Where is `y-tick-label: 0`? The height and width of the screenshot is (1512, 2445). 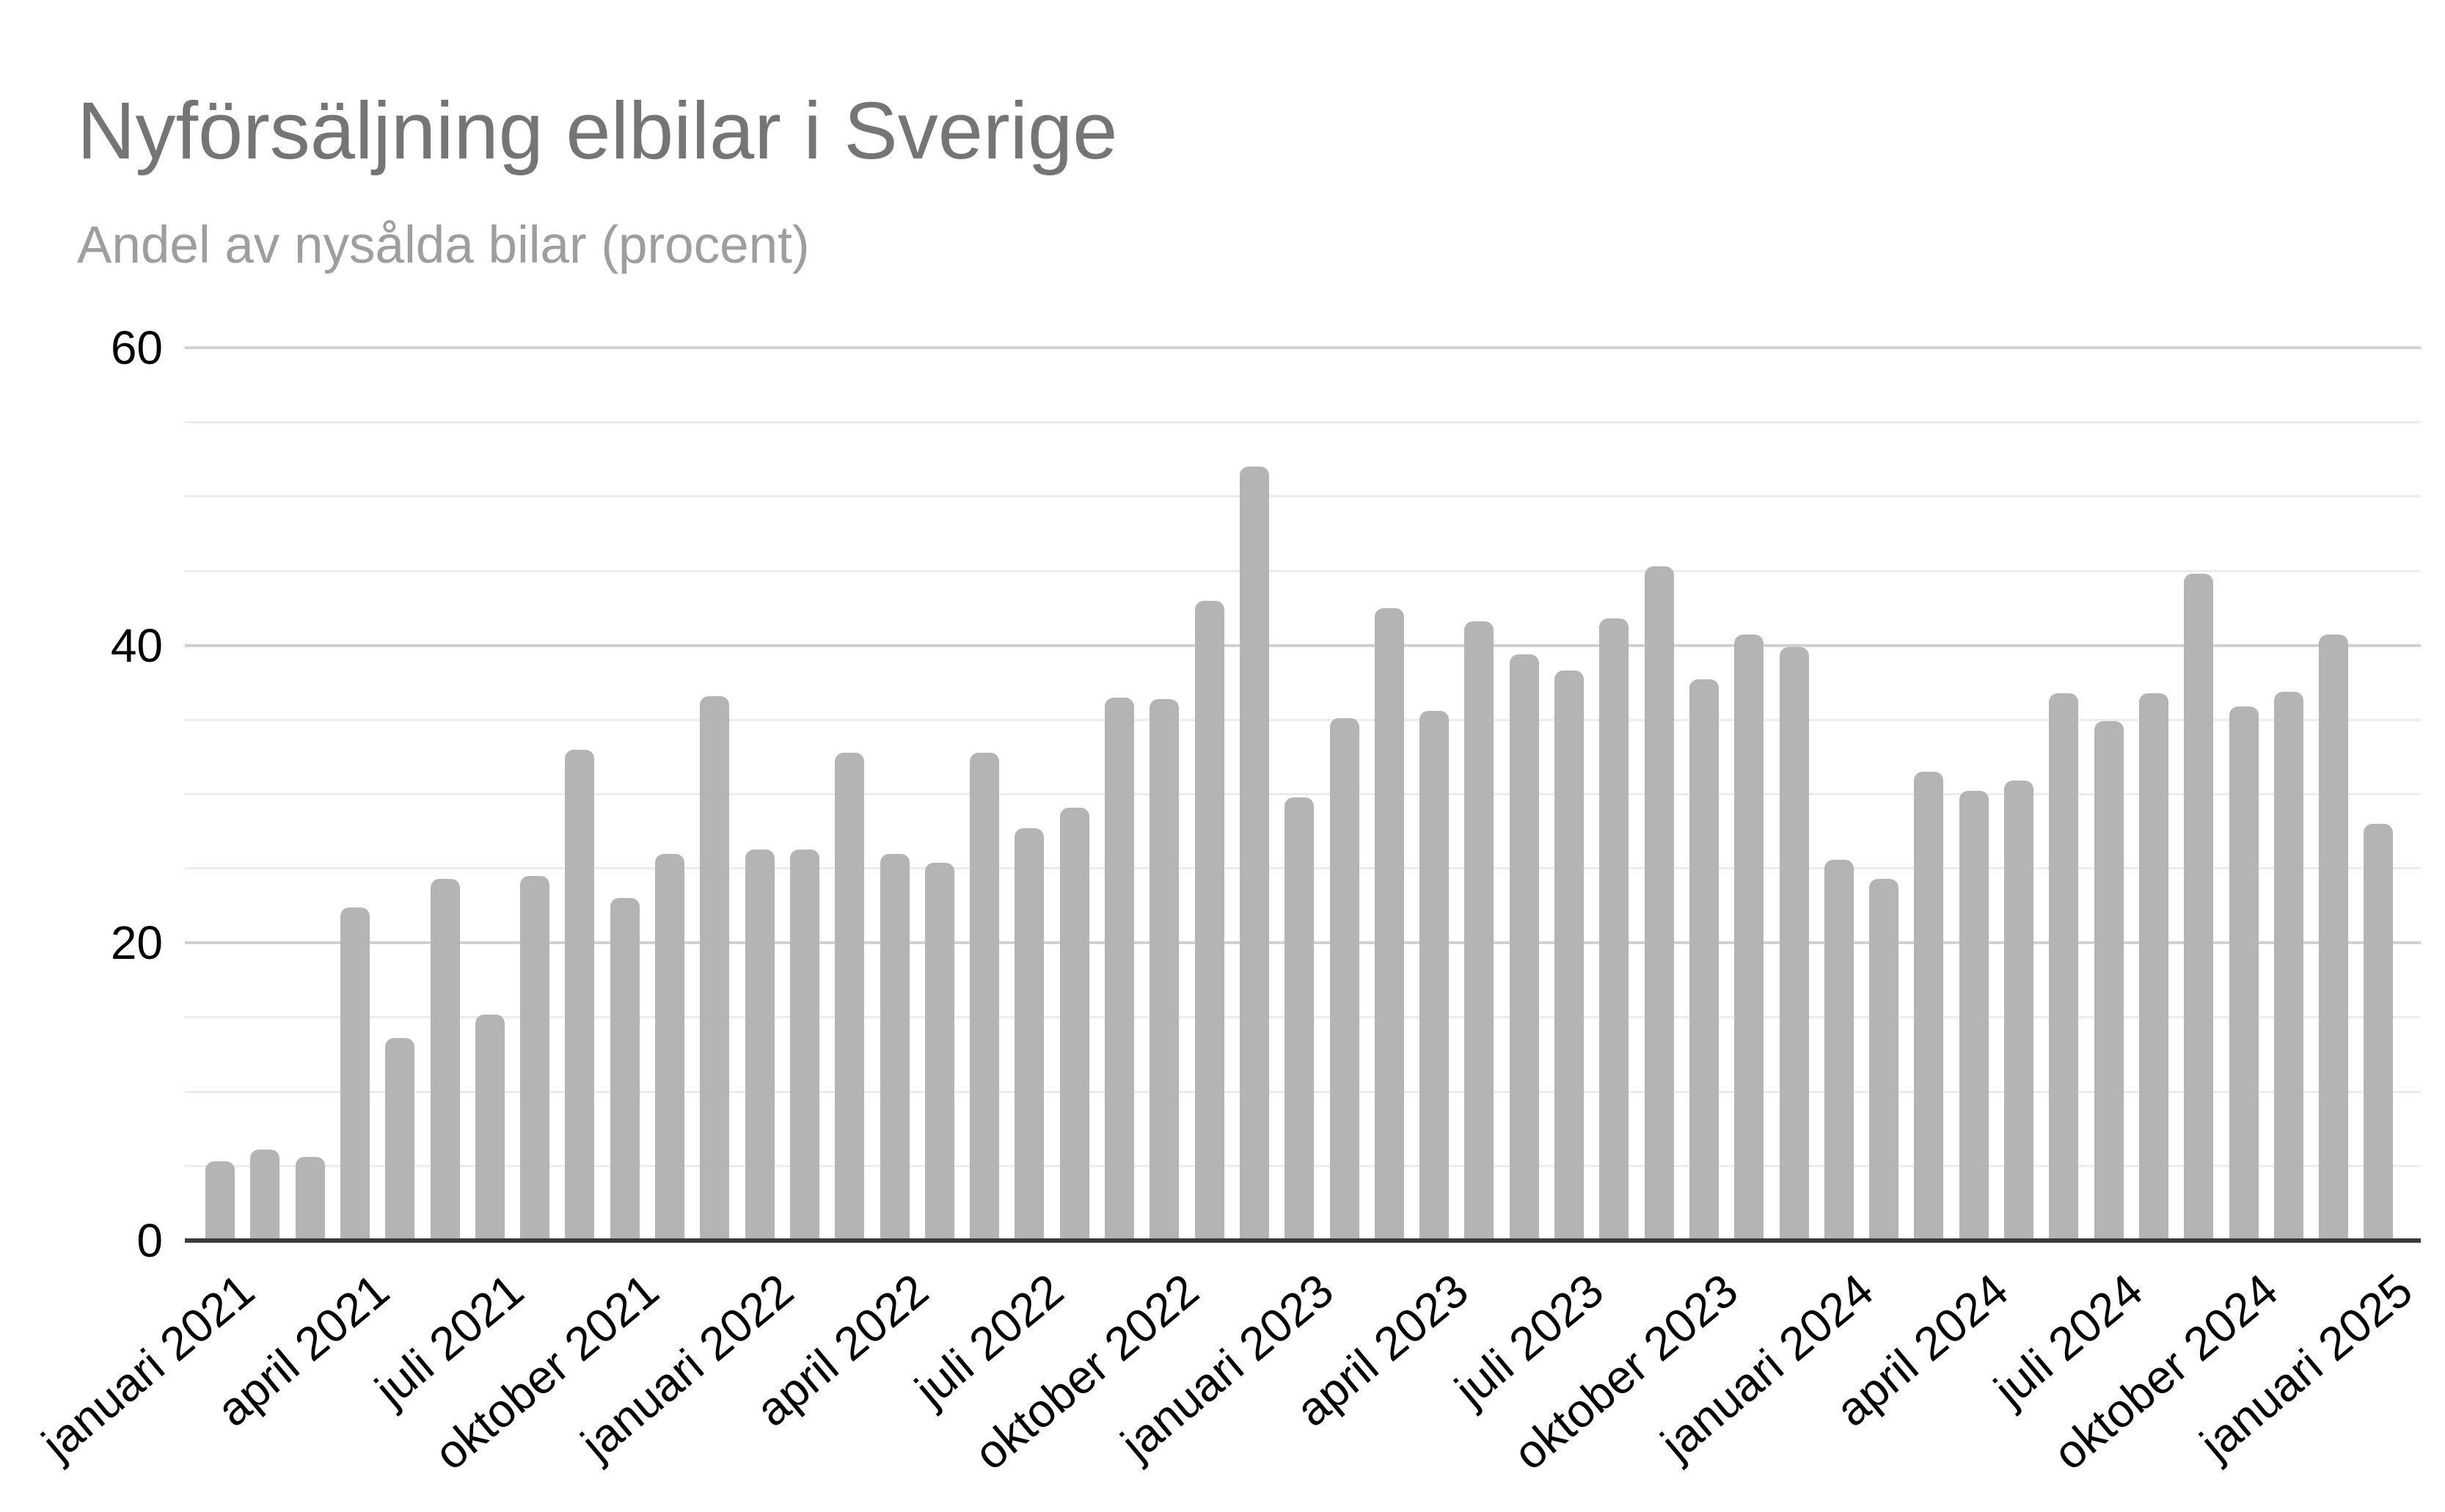 y-tick-label: 0 is located at coordinates (149, 1240).